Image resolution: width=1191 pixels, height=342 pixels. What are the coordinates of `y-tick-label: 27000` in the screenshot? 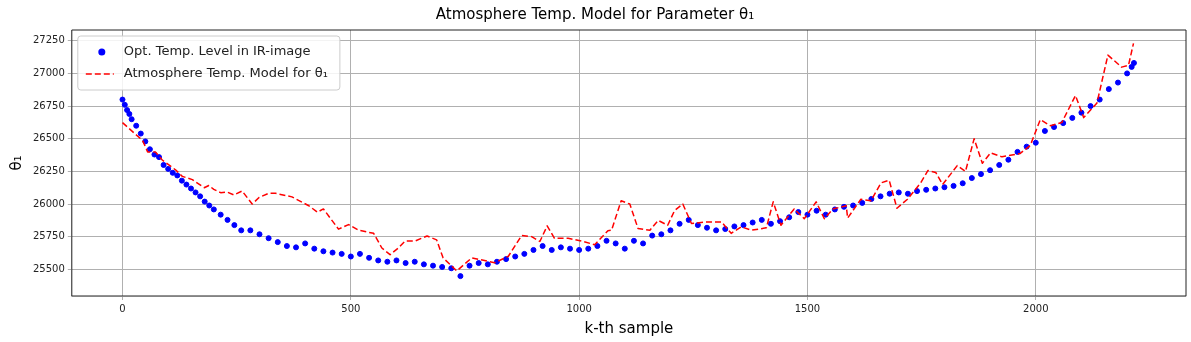 It's located at (49, 73).